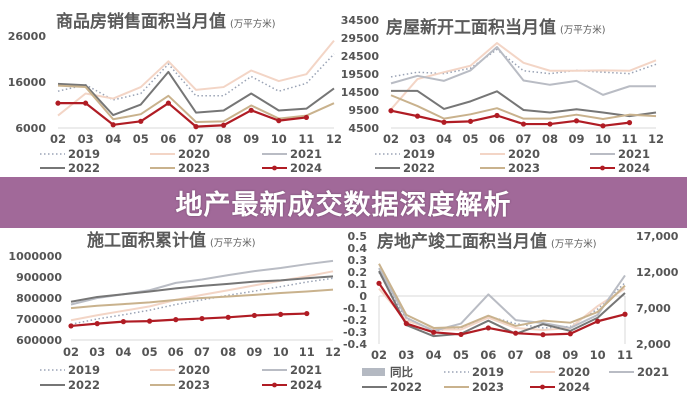  I want to click on left-y-tick-label: 0.1, so click(358, 284).